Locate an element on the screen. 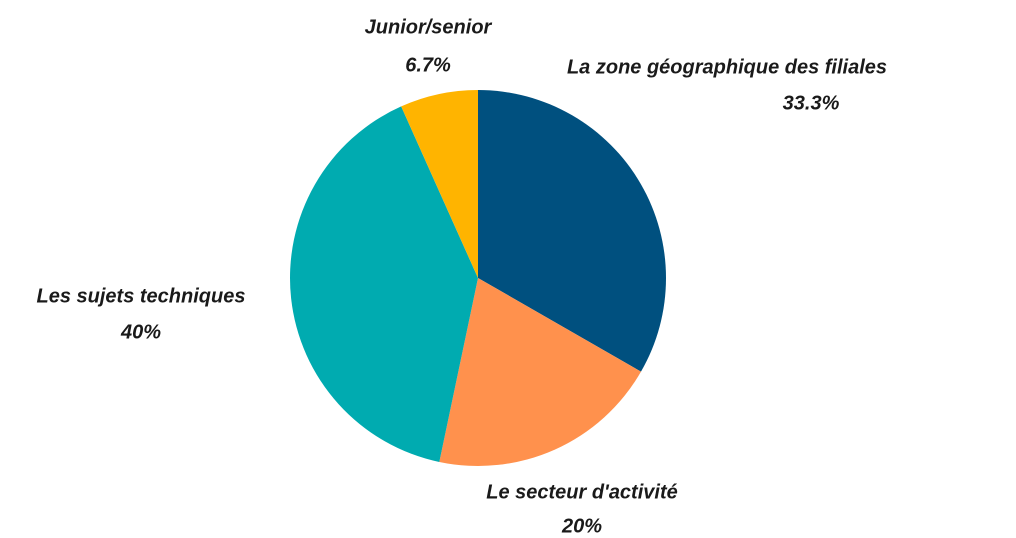 The width and height of the screenshot is (1016, 538). slice-value: 20% is located at coordinates (581, 526).